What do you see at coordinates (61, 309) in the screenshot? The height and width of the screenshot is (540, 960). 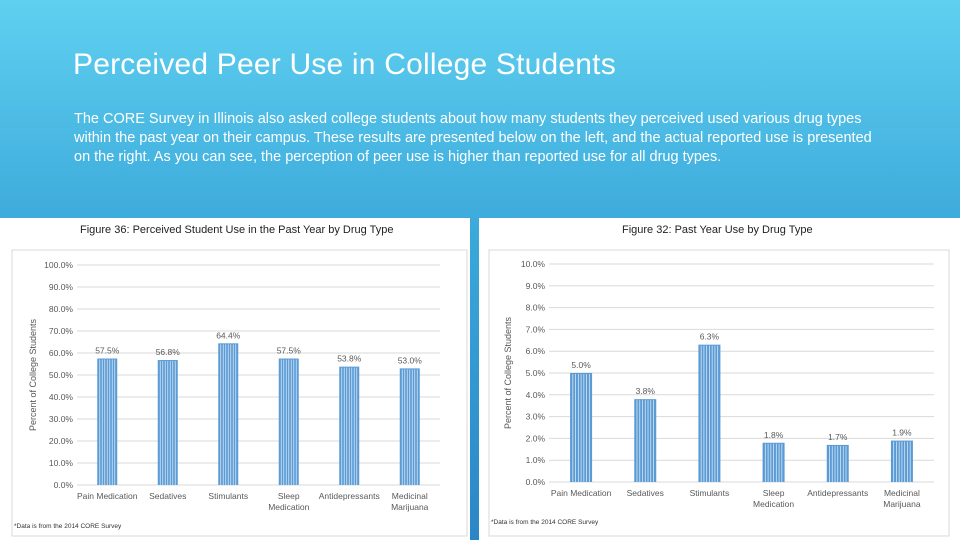 I see `y-tick-label: 80.0%` at bounding box center [61, 309].